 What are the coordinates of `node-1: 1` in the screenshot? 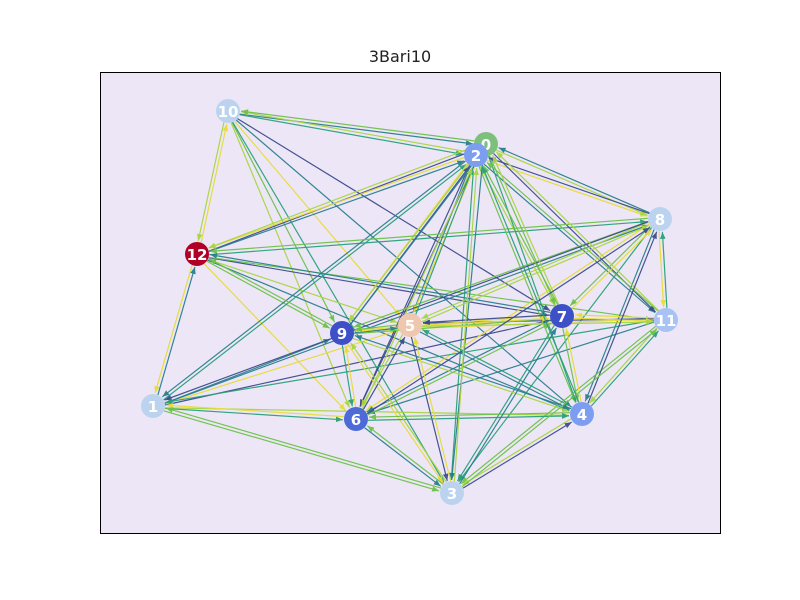 It's located at (153, 406).